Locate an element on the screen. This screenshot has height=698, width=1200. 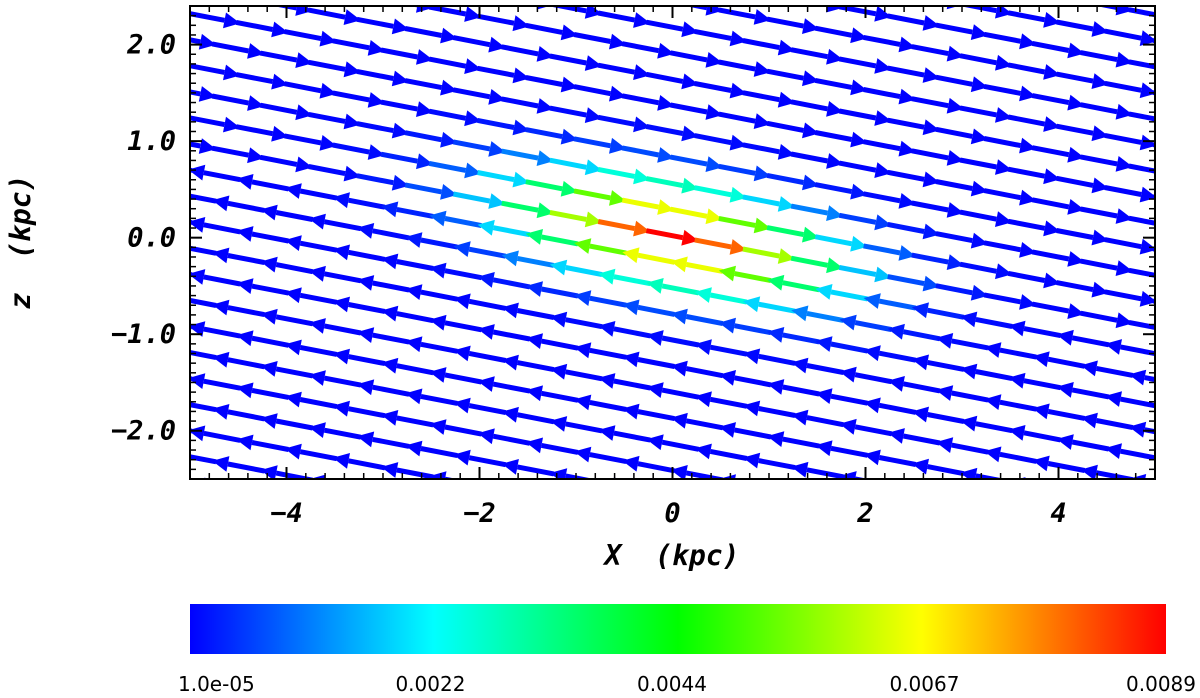
y-tick-label: 2.0 is located at coordinates (151, 45).